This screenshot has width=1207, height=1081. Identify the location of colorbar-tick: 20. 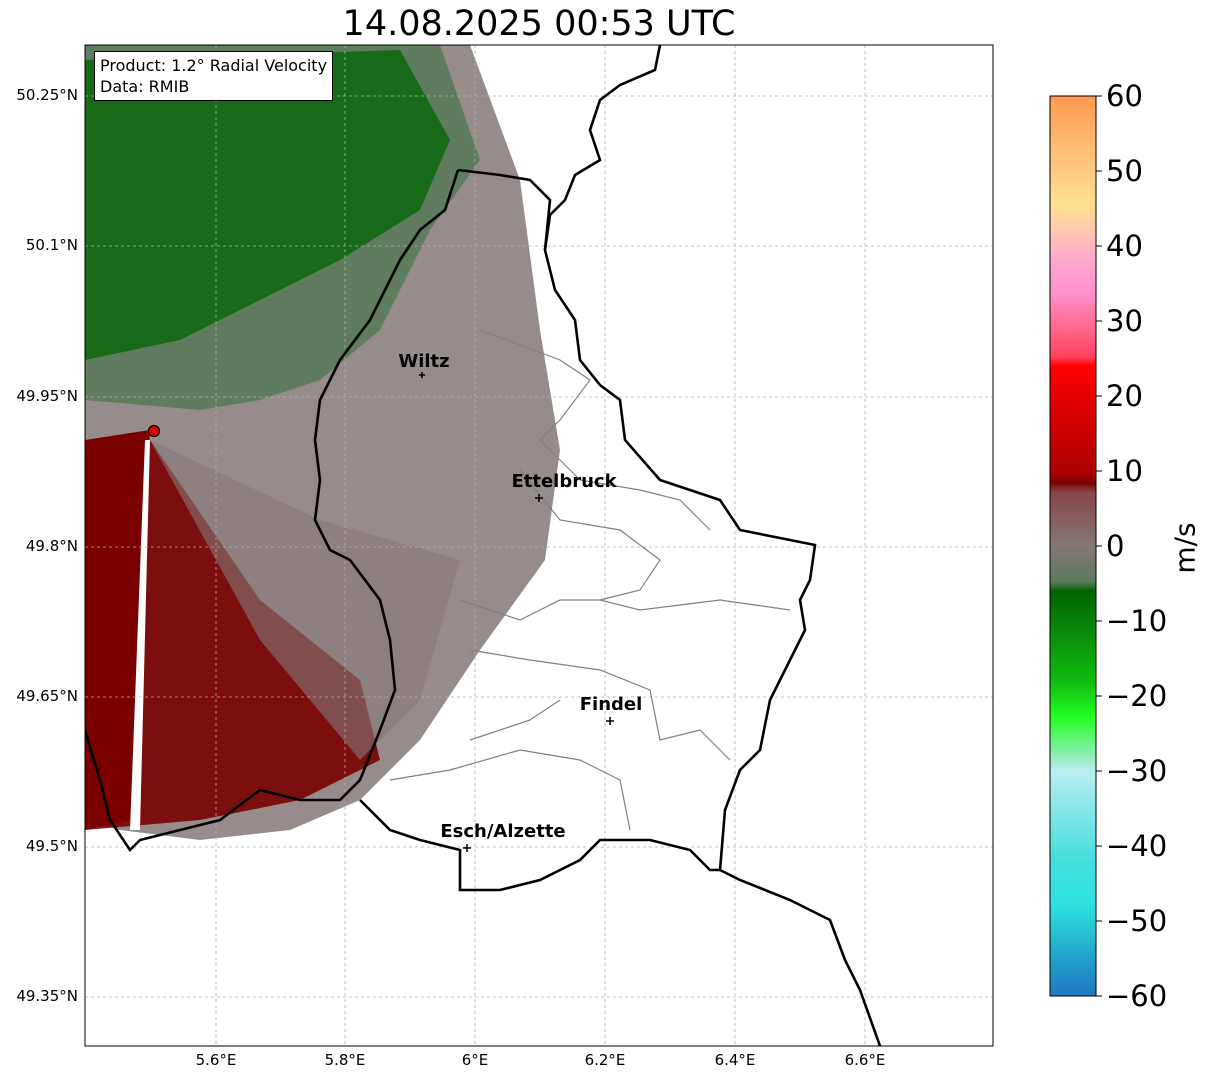
(1124, 396).